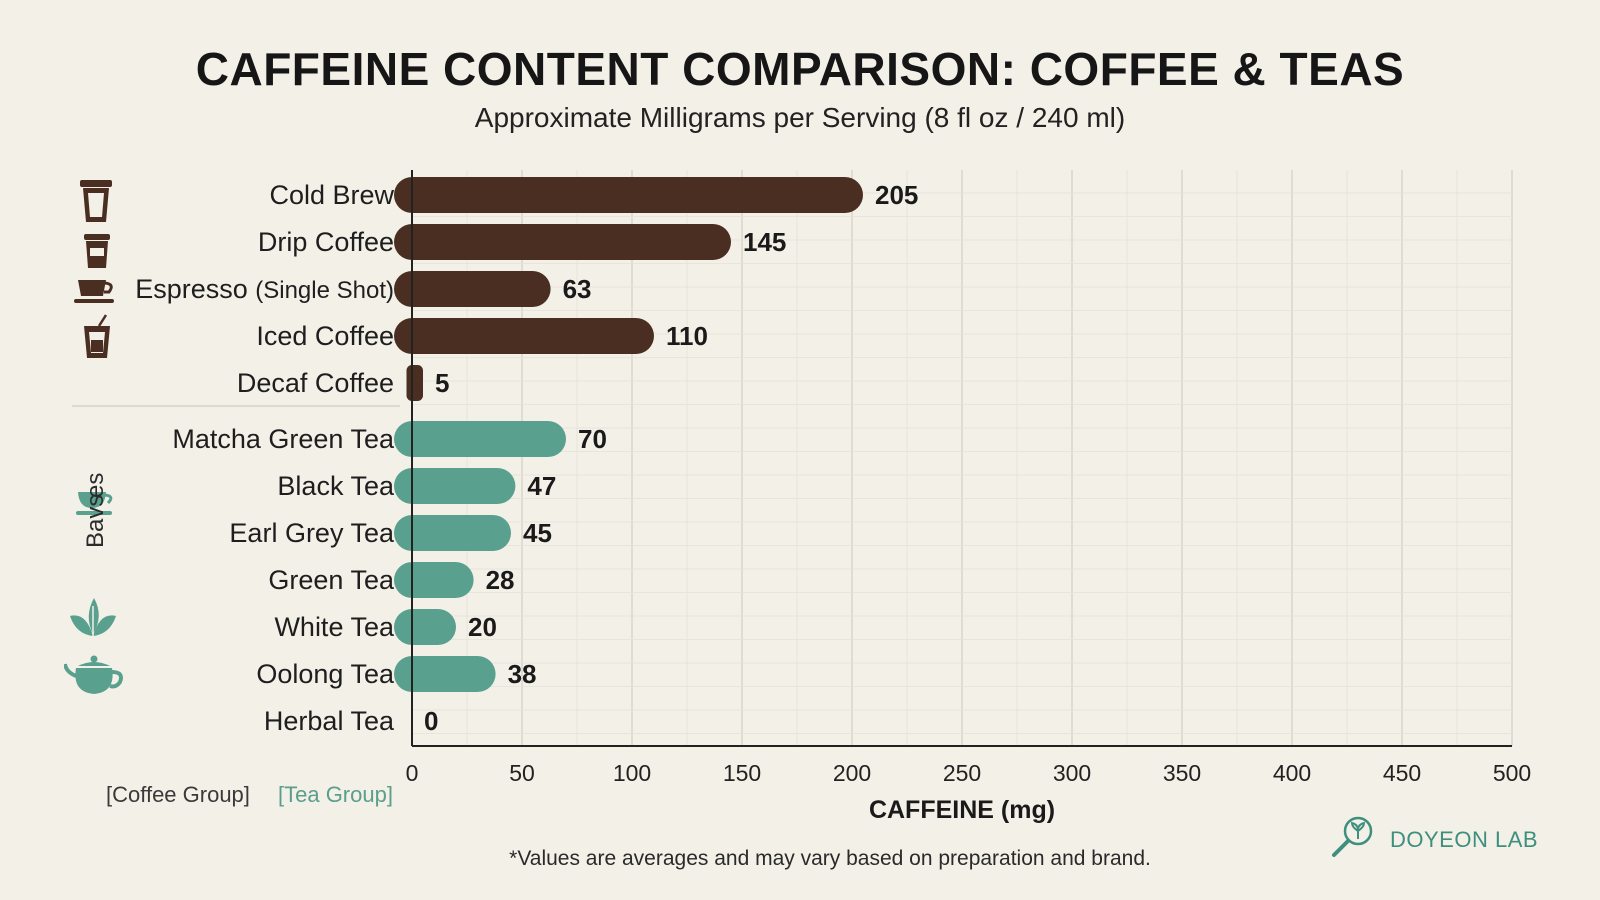 The width and height of the screenshot is (1600, 900). Describe the element at coordinates (524, 336) in the screenshot. I see `bar-iced-coffee` at that location.